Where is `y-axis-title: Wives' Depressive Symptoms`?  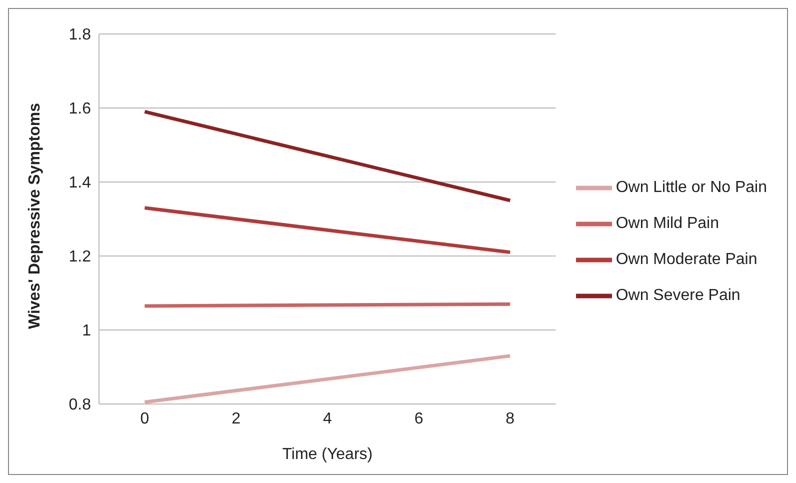 y-axis-title: Wives' Depressive Symptoms is located at coordinates (35, 215).